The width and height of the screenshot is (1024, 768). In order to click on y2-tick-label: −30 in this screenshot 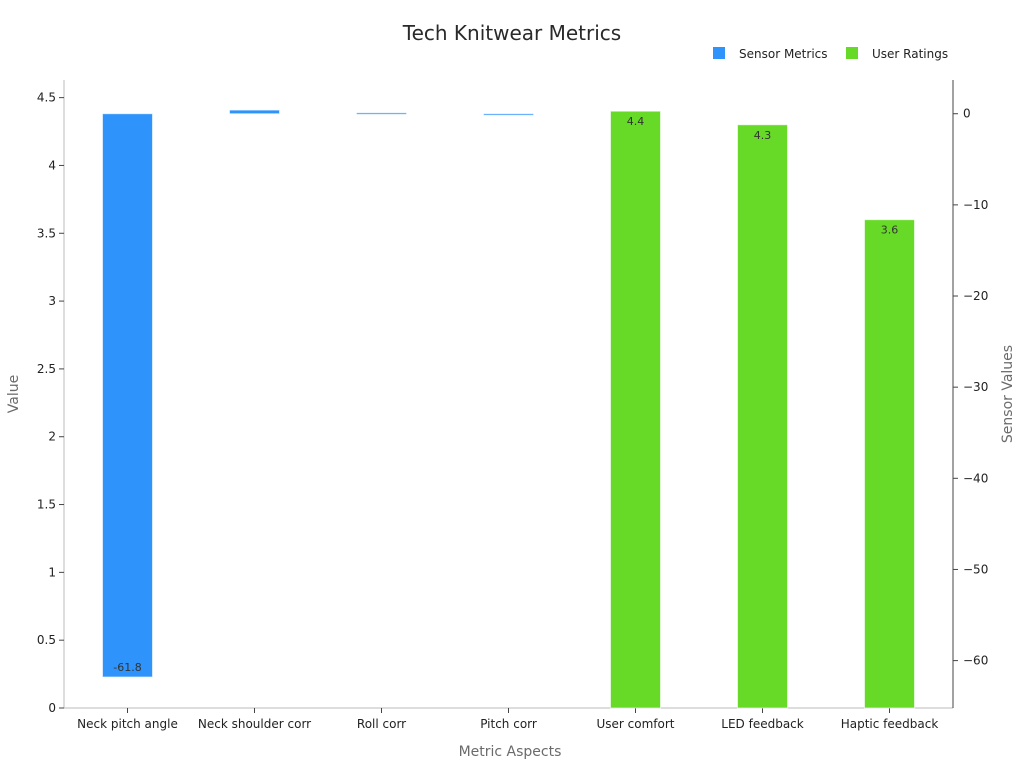, I will do `click(975, 387)`.